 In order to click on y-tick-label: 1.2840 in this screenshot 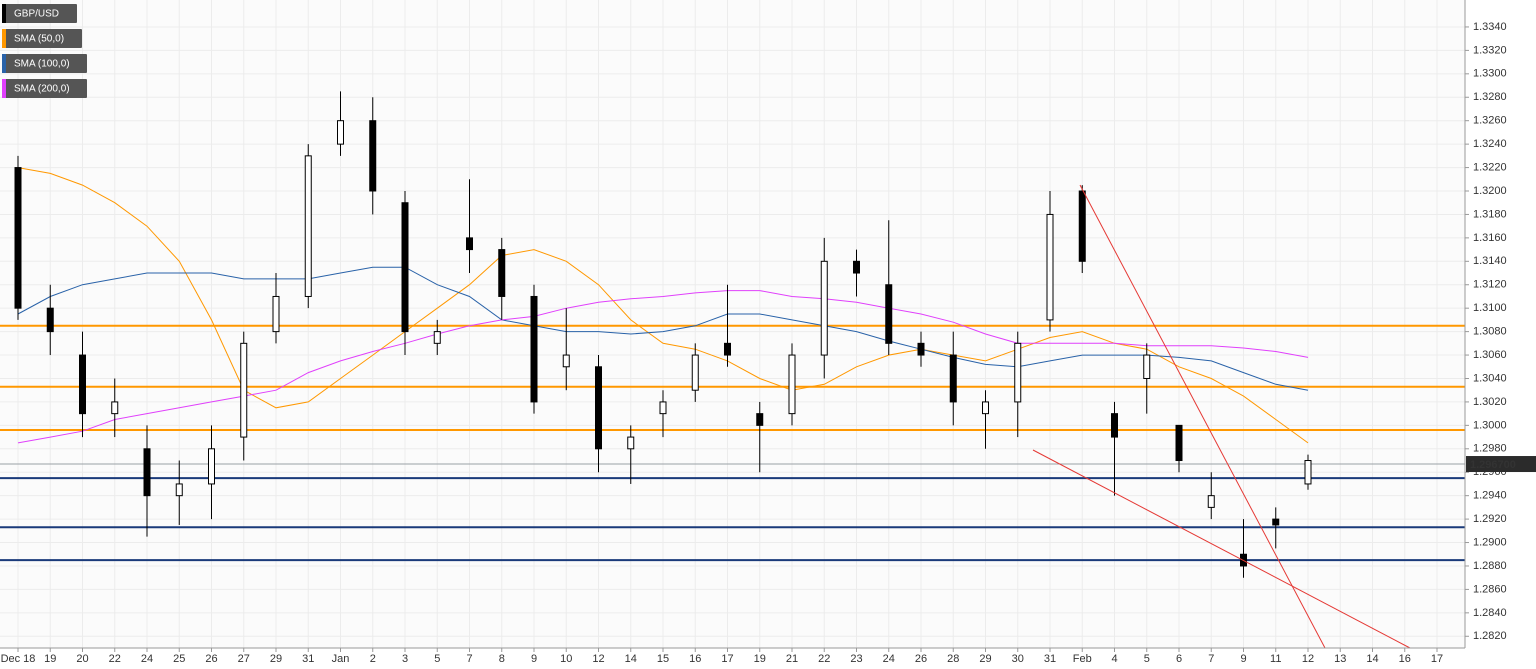, I will do `click(1490, 613)`.